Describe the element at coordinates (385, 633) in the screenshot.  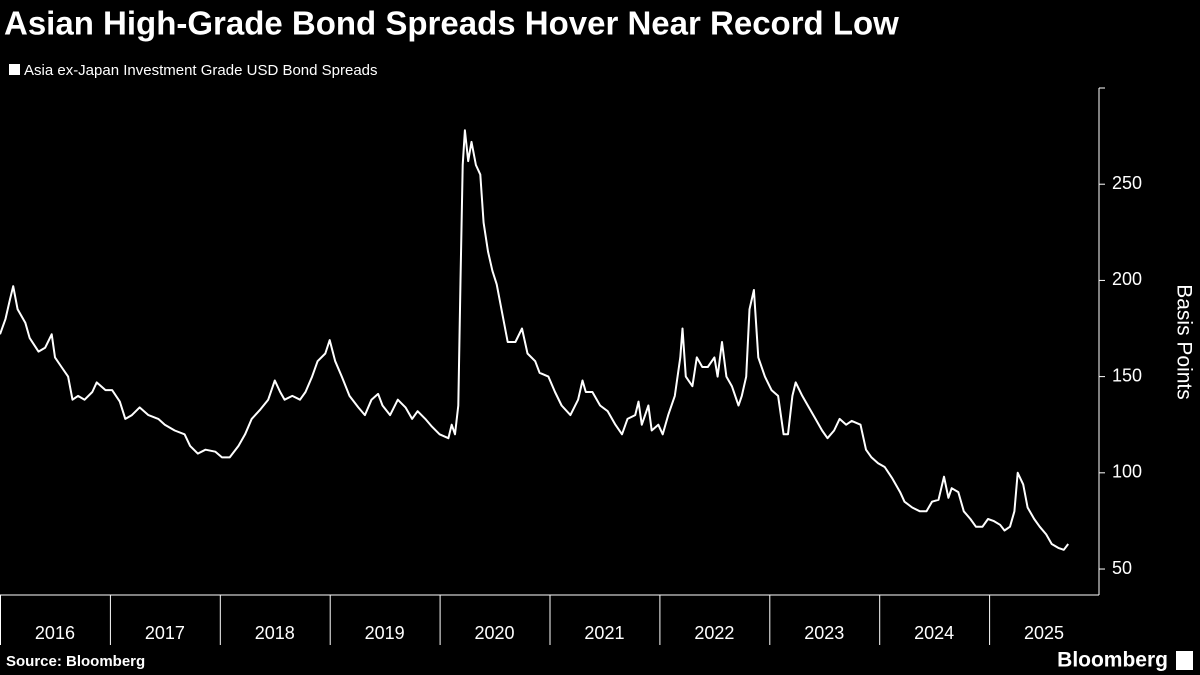
I see `x-tick-label: 2019` at that location.